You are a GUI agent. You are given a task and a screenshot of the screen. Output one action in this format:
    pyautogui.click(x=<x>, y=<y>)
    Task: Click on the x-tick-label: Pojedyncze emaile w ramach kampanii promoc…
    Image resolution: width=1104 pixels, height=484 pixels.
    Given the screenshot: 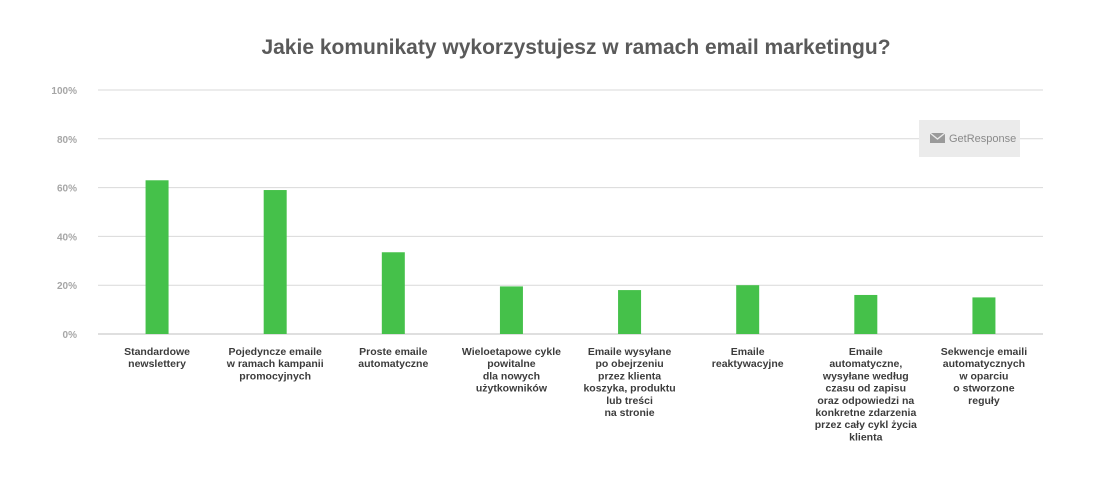 What is the action you would take?
    pyautogui.click(x=275, y=364)
    